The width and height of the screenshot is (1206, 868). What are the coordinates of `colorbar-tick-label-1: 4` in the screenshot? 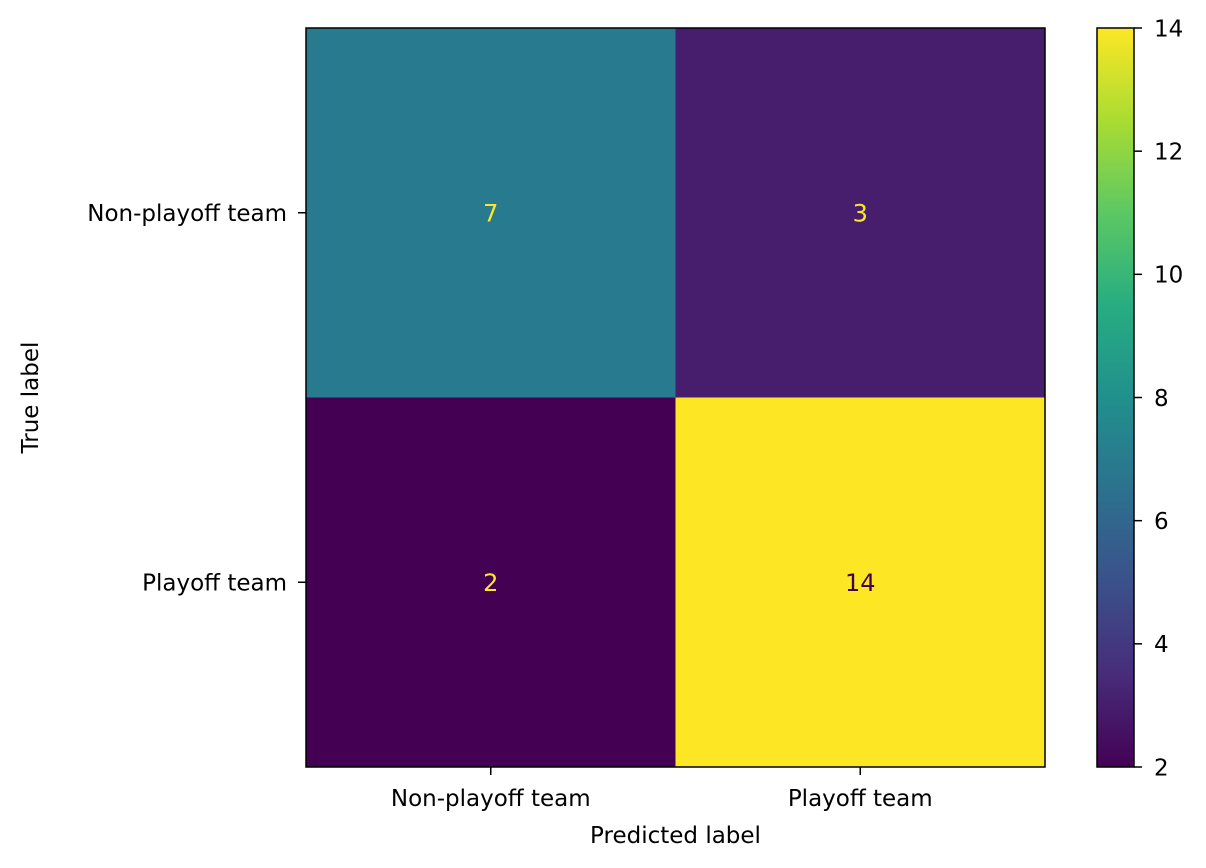 It's located at (1161, 645).